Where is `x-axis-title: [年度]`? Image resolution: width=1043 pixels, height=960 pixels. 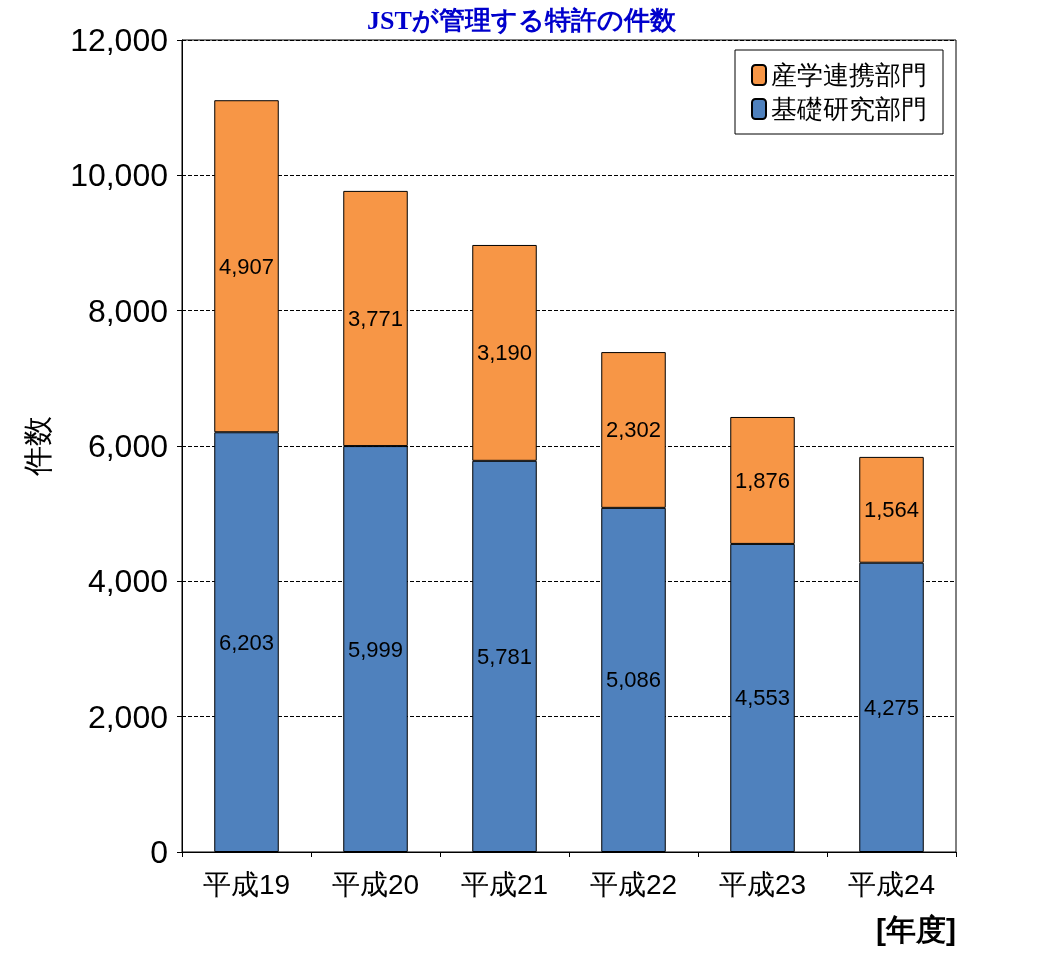
x-axis-title: [年度] is located at coordinates (916, 929).